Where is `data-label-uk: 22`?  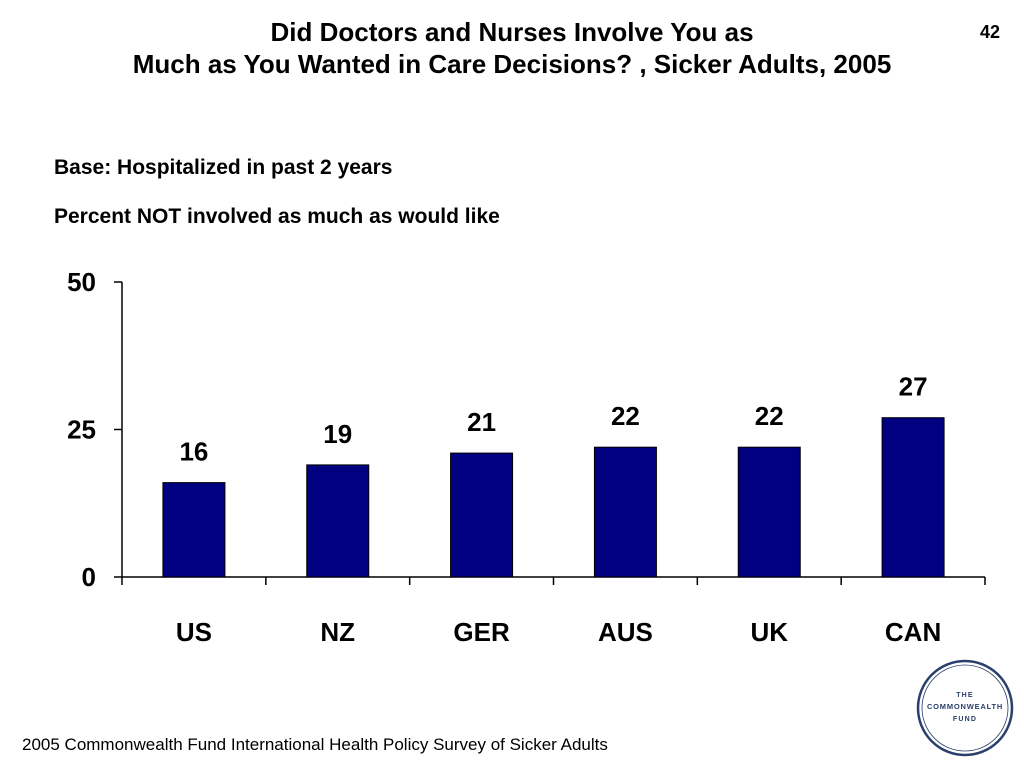 data-label-uk: 22 is located at coordinates (769, 416).